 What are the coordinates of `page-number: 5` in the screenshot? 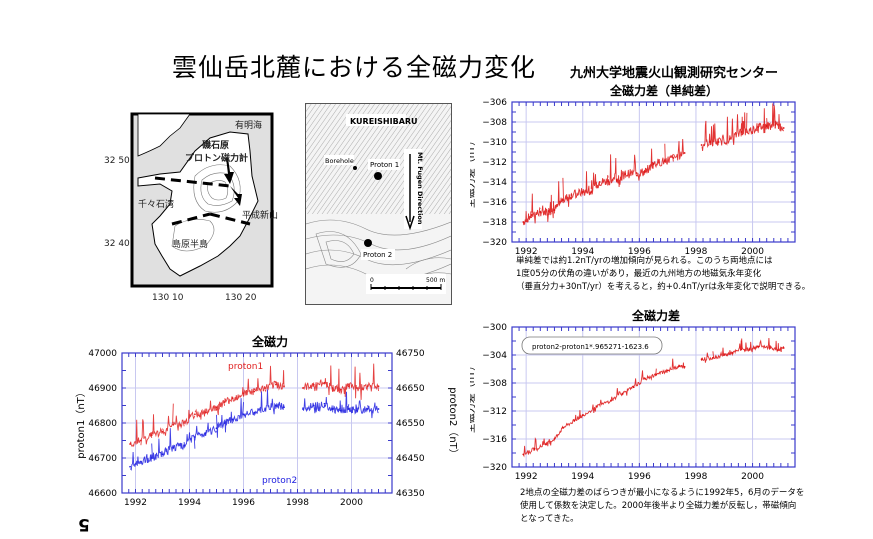 It's located at (84, 524).